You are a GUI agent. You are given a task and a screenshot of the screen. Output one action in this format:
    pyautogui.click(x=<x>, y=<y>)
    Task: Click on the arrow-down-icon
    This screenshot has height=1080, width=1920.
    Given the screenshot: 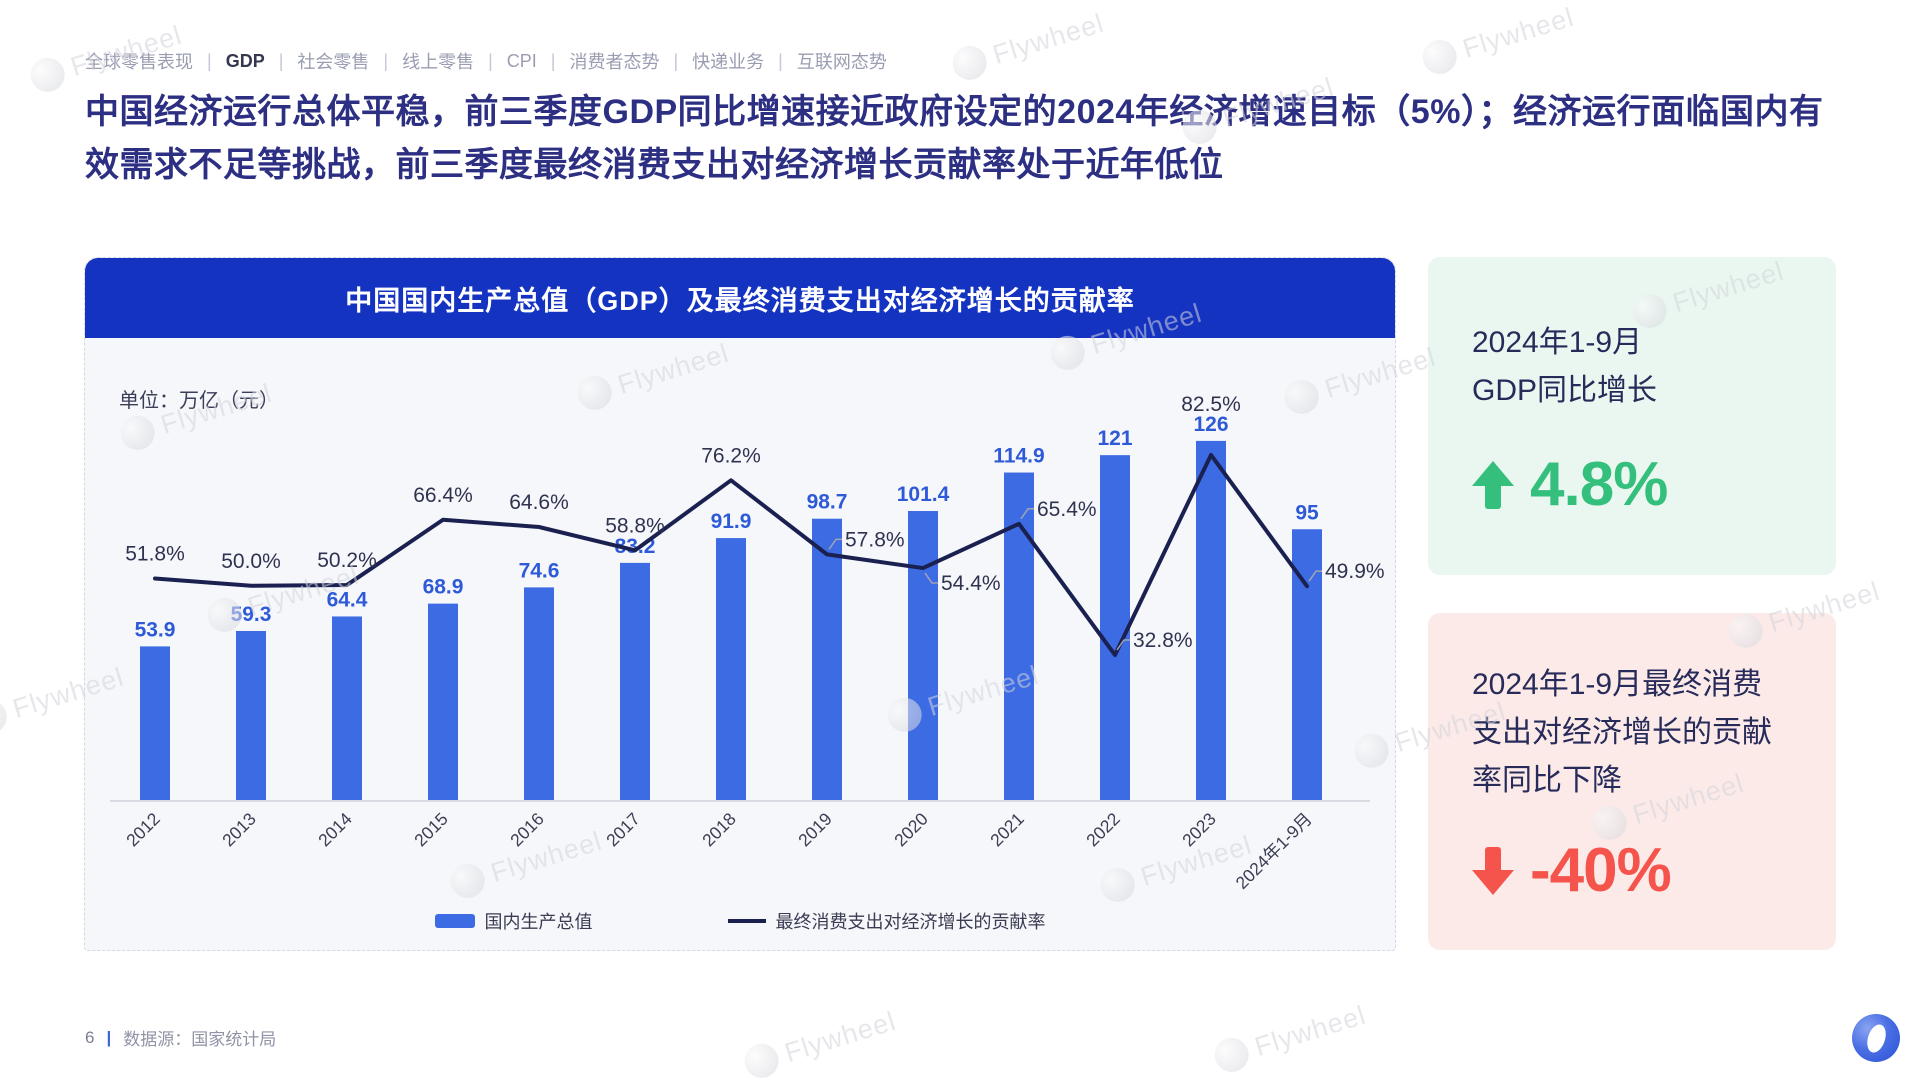 What is the action you would take?
    pyautogui.click(x=1493, y=870)
    